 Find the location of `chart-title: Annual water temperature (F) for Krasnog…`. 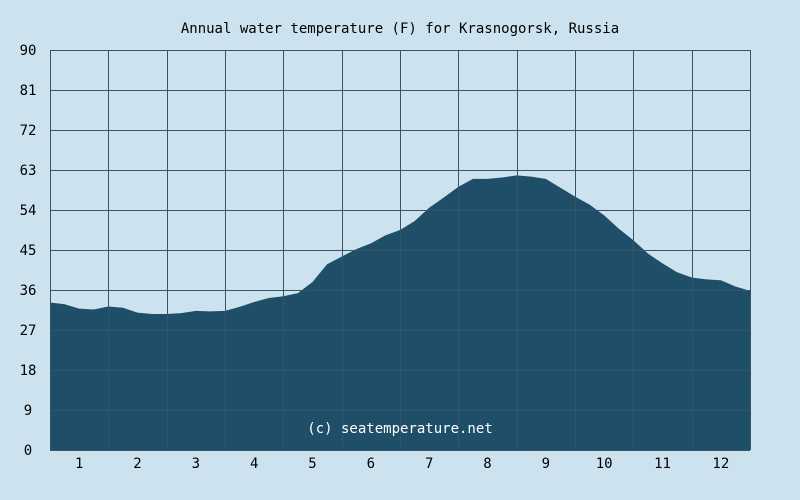

chart-title: Annual water temperature (F) for Krasnog… is located at coordinates (400, 29).